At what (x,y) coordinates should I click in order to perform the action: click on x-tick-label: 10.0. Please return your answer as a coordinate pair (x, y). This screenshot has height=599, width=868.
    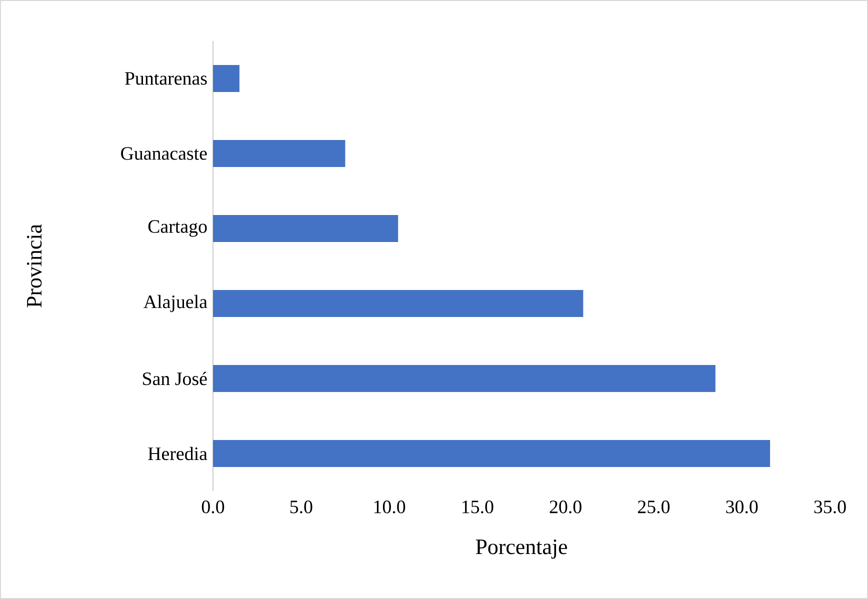
    Looking at the image, I should click on (390, 507).